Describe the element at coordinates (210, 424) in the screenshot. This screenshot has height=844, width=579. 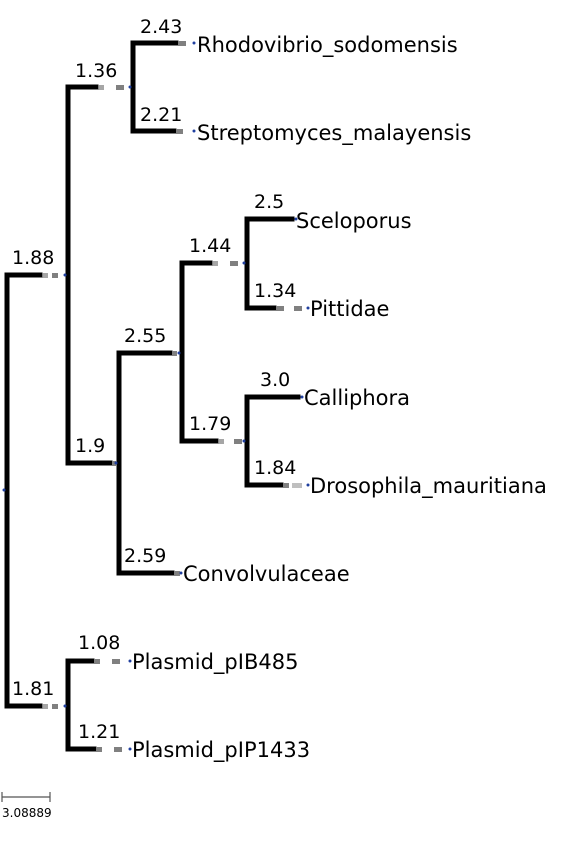
I see `support-value: 1.79` at that location.